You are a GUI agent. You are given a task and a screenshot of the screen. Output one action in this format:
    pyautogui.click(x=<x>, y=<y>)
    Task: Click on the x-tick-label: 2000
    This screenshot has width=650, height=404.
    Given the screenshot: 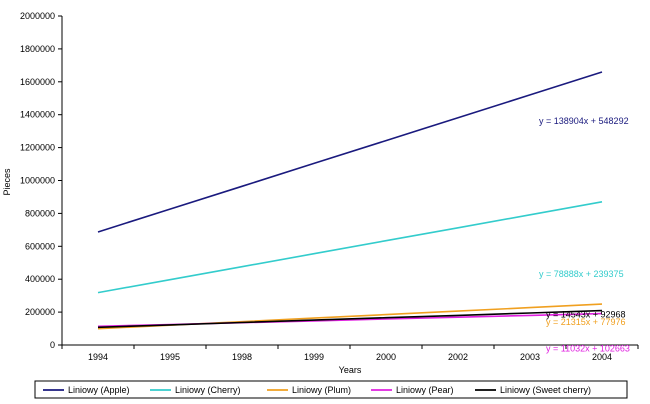 What is the action you would take?
    pyautogui.click(x=386, y=357)
    